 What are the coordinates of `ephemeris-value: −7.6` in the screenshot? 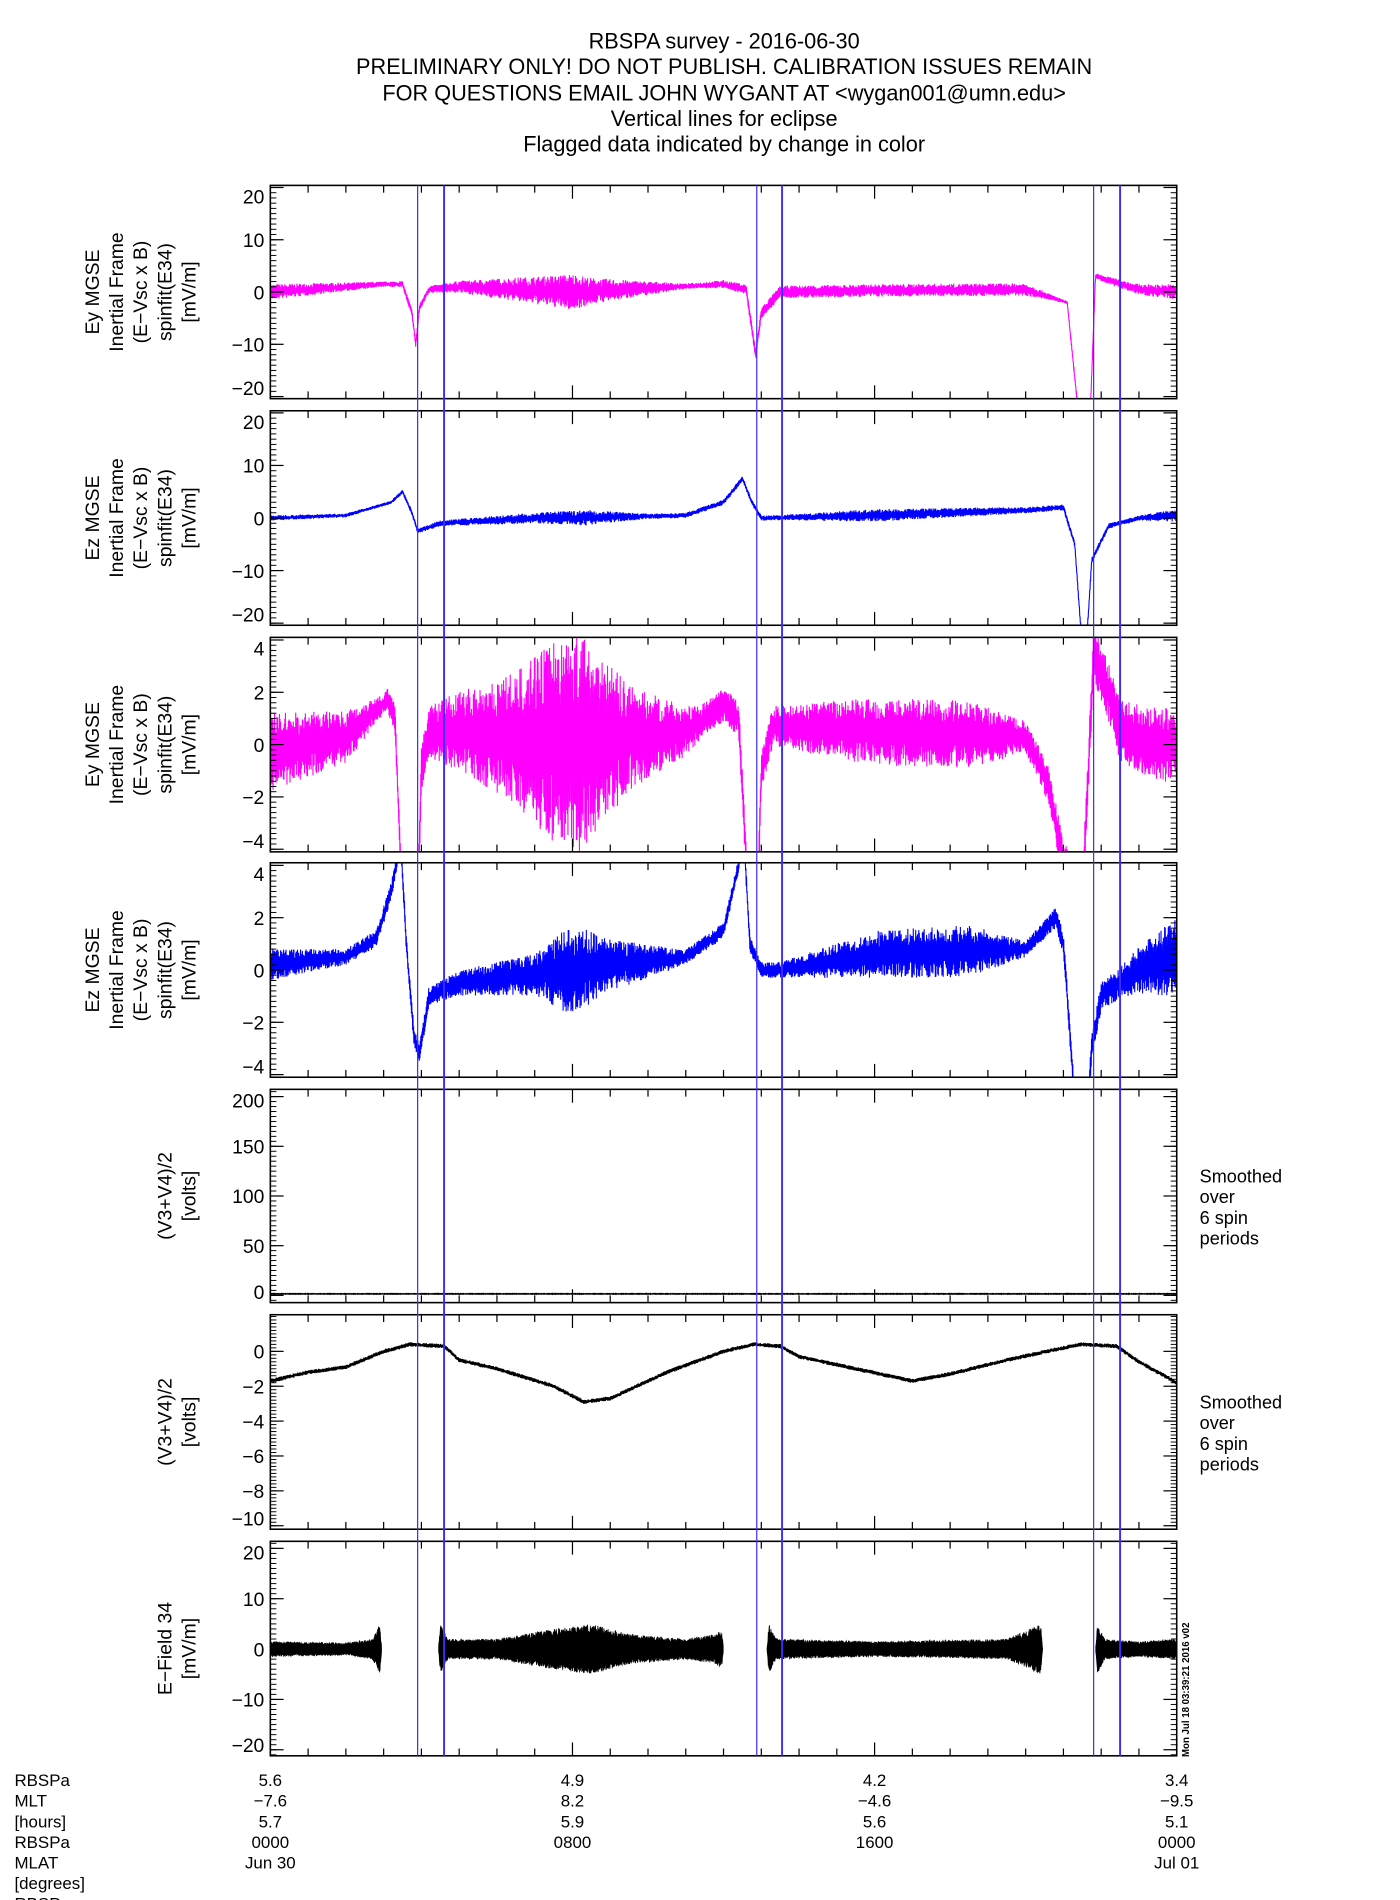 It's located at (270, 1801).